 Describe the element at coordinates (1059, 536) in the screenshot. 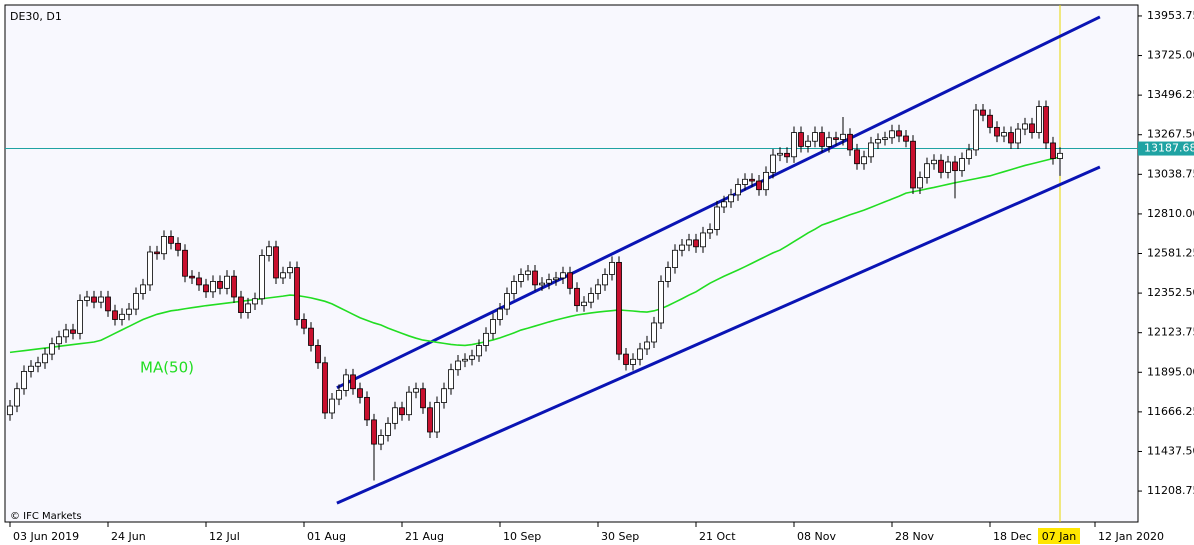

I see `x-tick-label: 07 Jan` at that location.